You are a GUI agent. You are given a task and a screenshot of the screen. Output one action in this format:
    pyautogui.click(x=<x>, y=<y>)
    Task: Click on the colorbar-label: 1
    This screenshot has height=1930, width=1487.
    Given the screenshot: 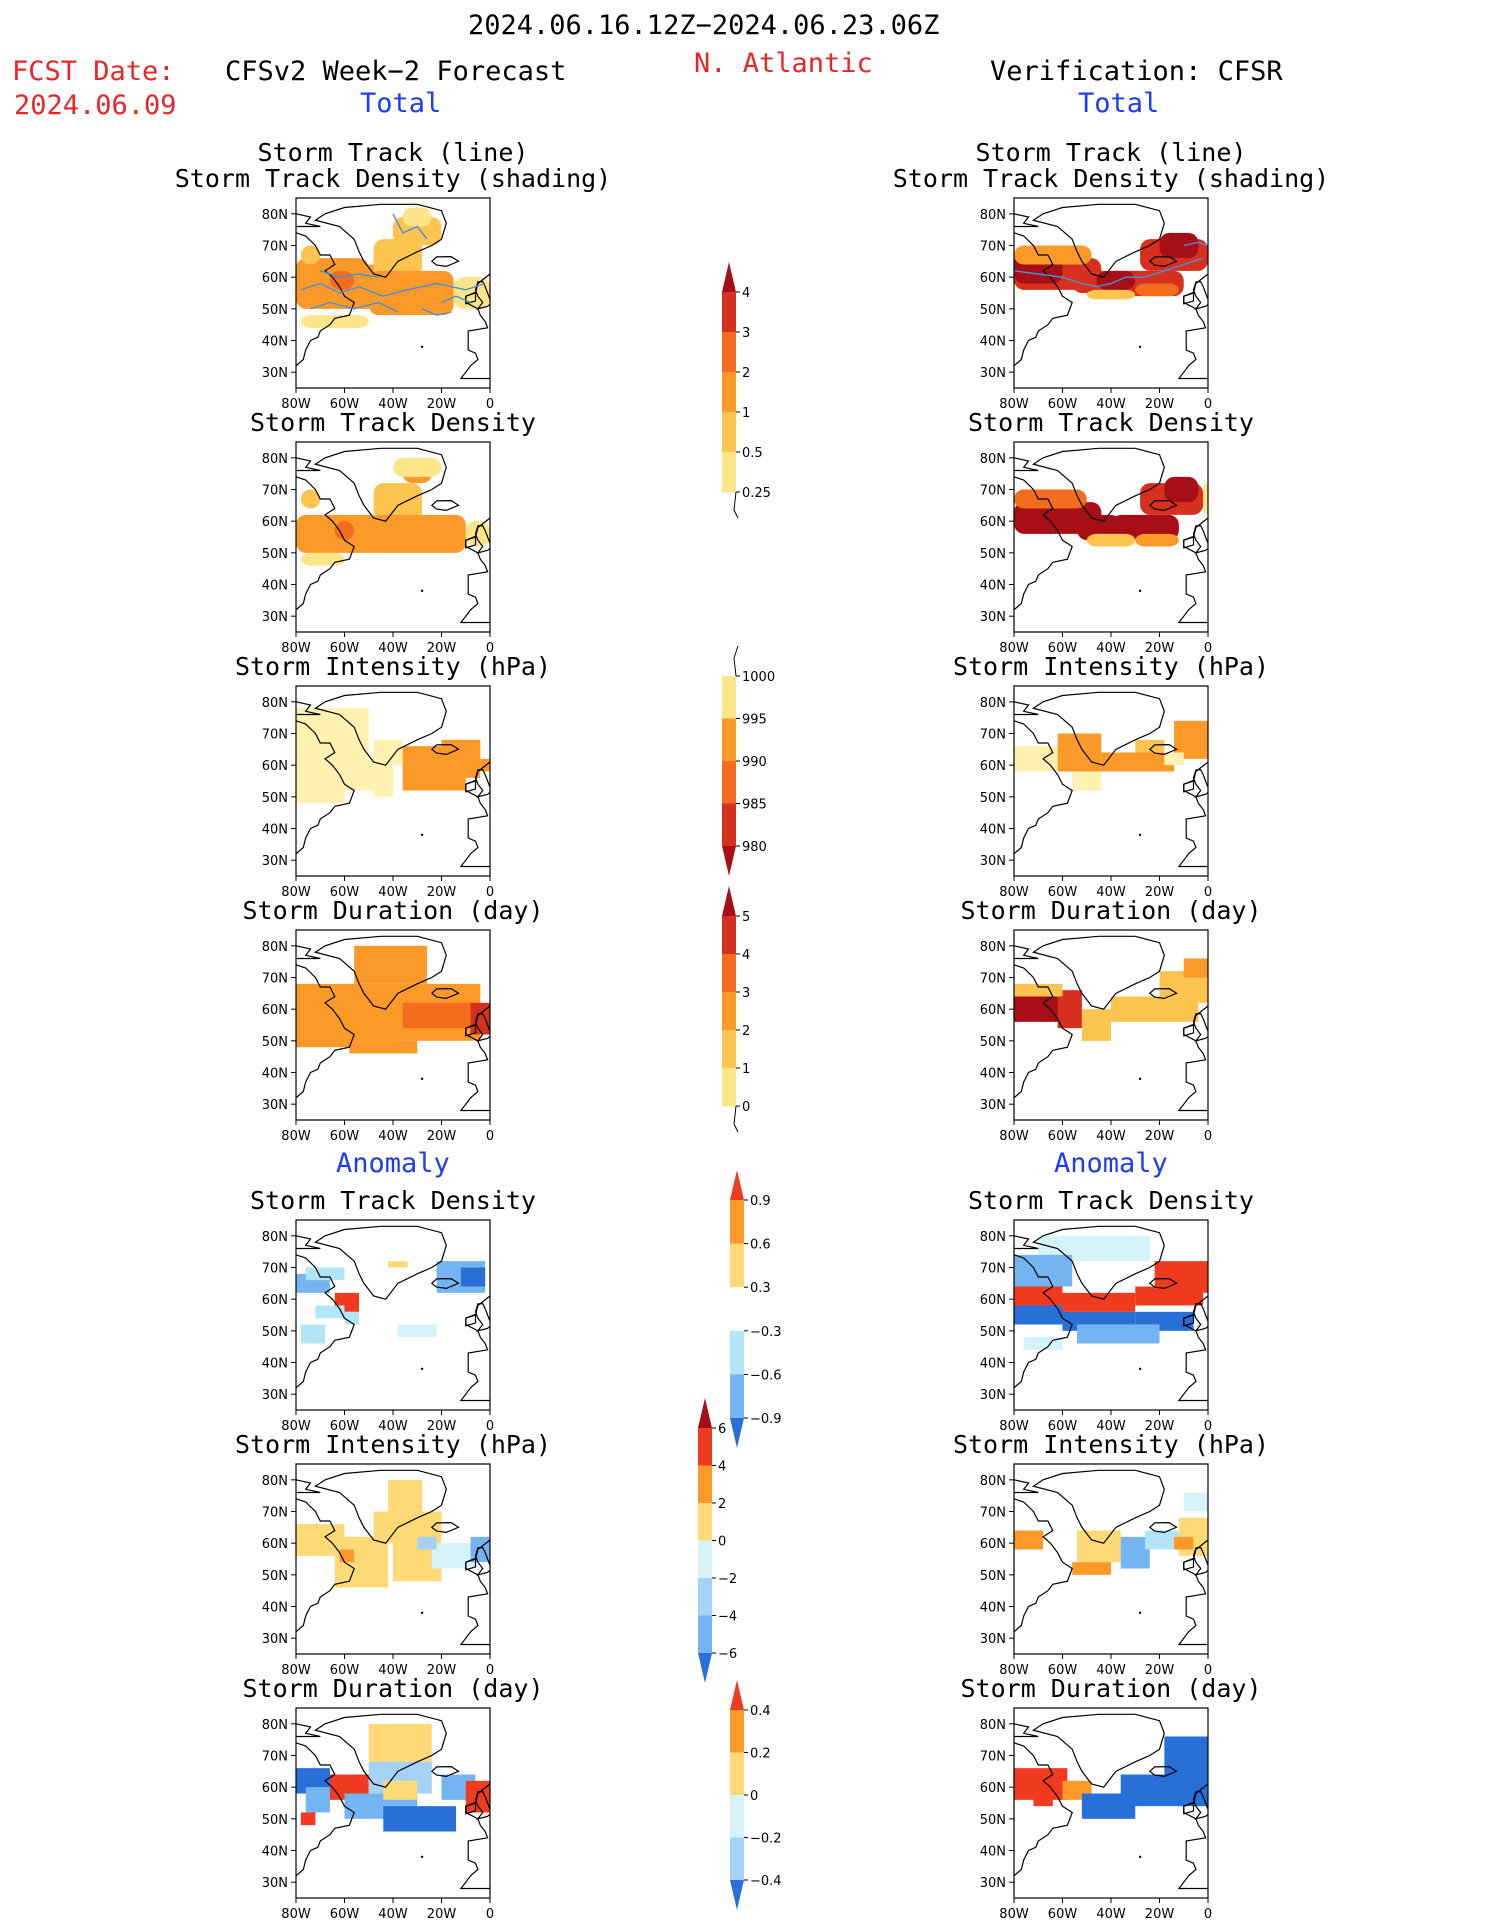 What is the action you would take?
    pyautogui.click(x=746, y=413)
    